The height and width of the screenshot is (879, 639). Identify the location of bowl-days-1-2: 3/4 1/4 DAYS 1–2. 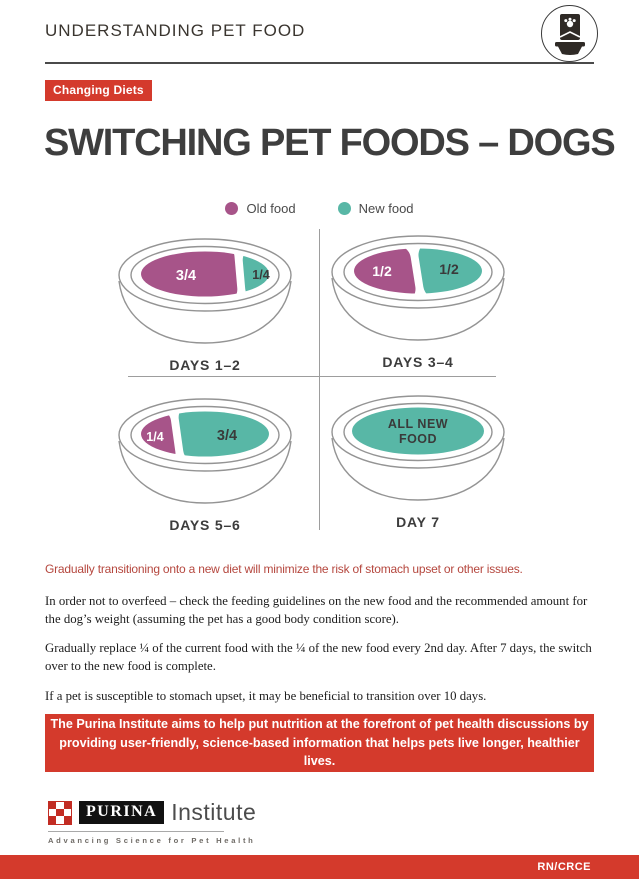
(205, 302).